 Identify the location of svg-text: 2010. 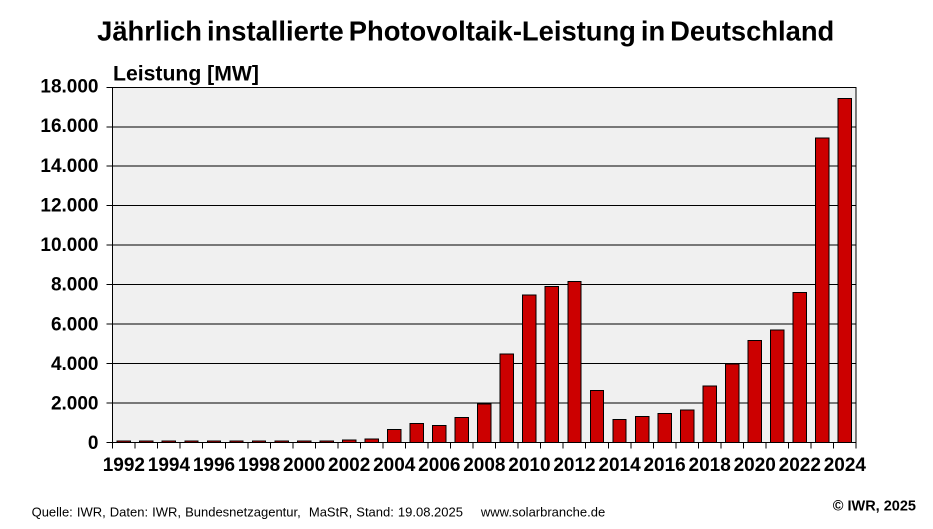
(529, 465).